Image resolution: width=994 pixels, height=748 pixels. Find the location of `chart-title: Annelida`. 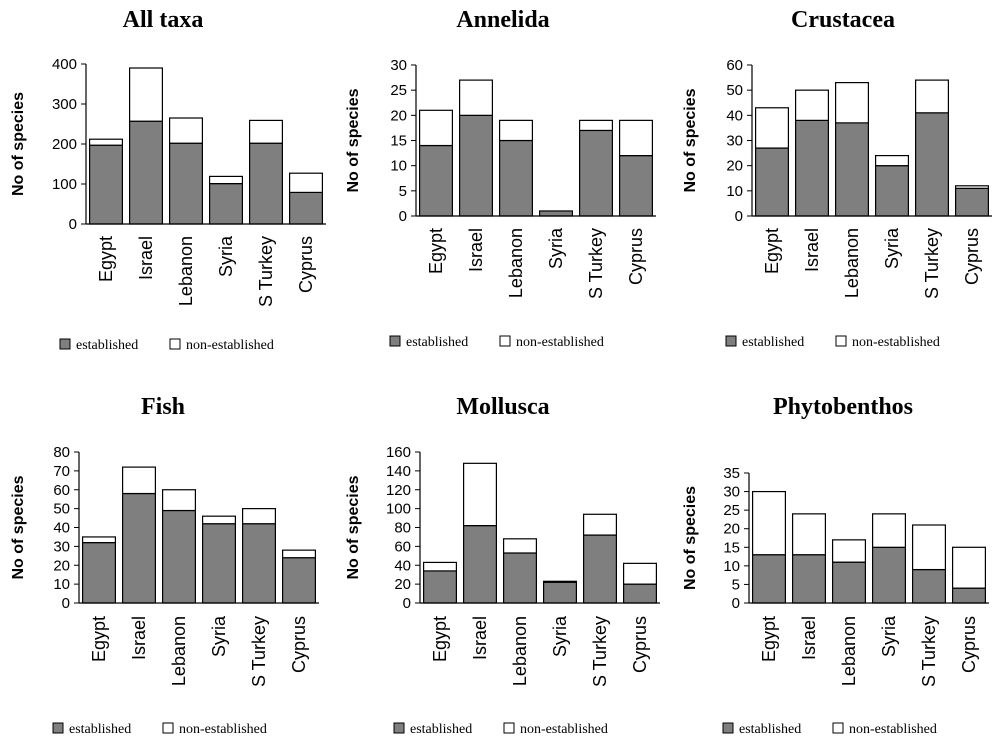

chart-title: Annelida is located at coordinates (502, 20).